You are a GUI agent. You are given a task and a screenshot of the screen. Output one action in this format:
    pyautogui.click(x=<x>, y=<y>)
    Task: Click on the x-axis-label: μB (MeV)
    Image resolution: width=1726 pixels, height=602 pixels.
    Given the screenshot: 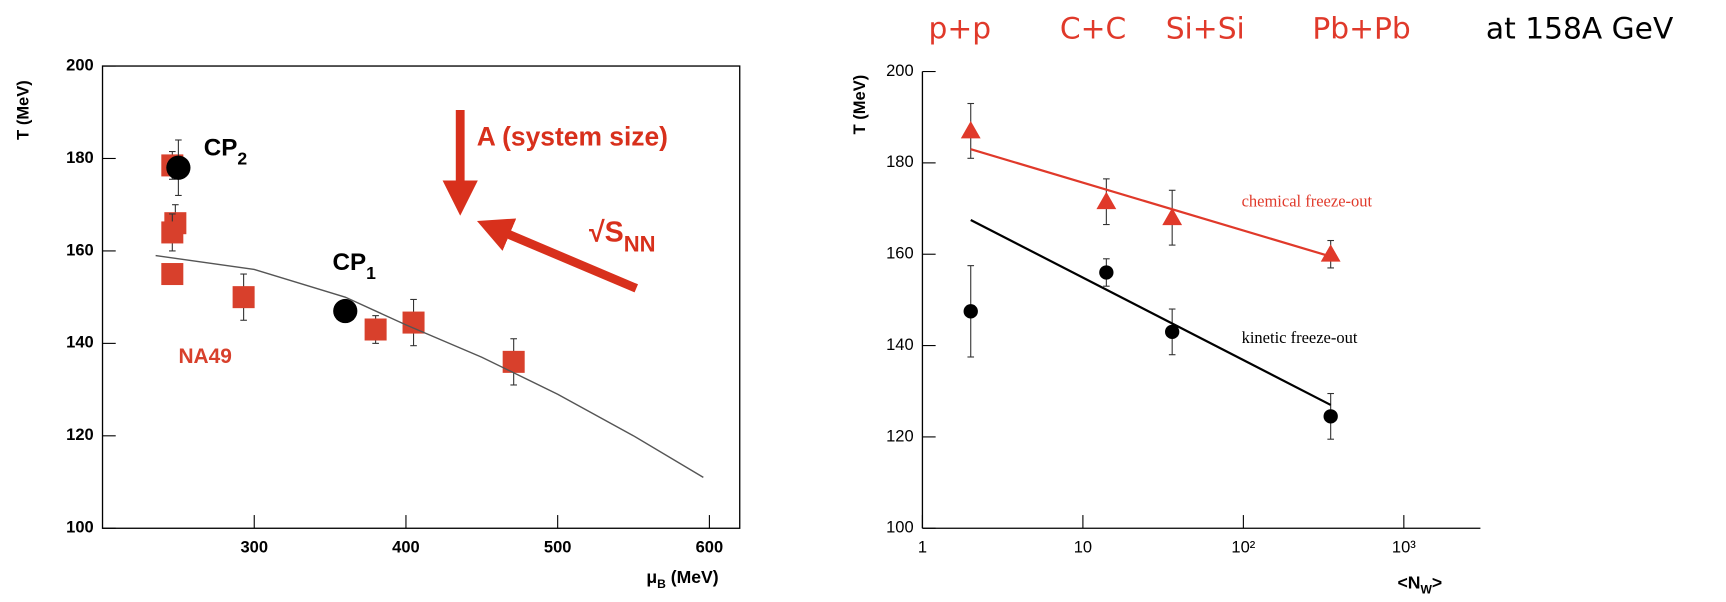 What is the action you would take?
    pyautogui.click(x=682, y=578)
    